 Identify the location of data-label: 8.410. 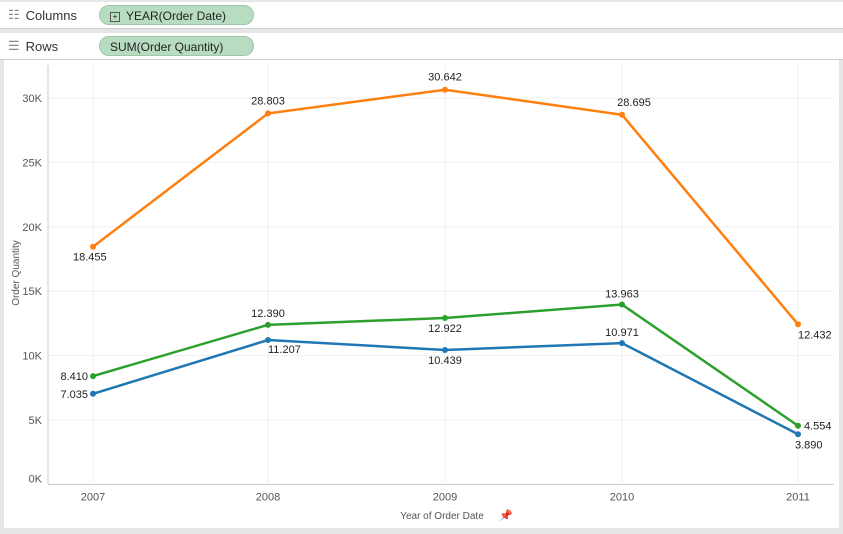
(74, 377).